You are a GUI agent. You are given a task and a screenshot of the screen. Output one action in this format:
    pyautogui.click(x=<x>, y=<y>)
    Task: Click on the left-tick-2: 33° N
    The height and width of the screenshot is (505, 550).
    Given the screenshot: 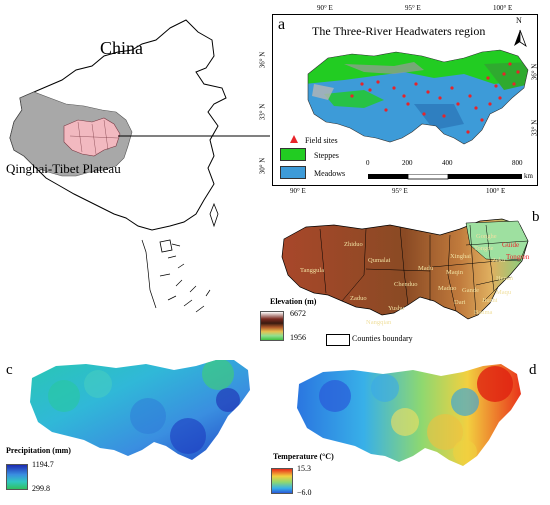 What is the action you would take?
    pyautogui.click(x=262, y=112)
    